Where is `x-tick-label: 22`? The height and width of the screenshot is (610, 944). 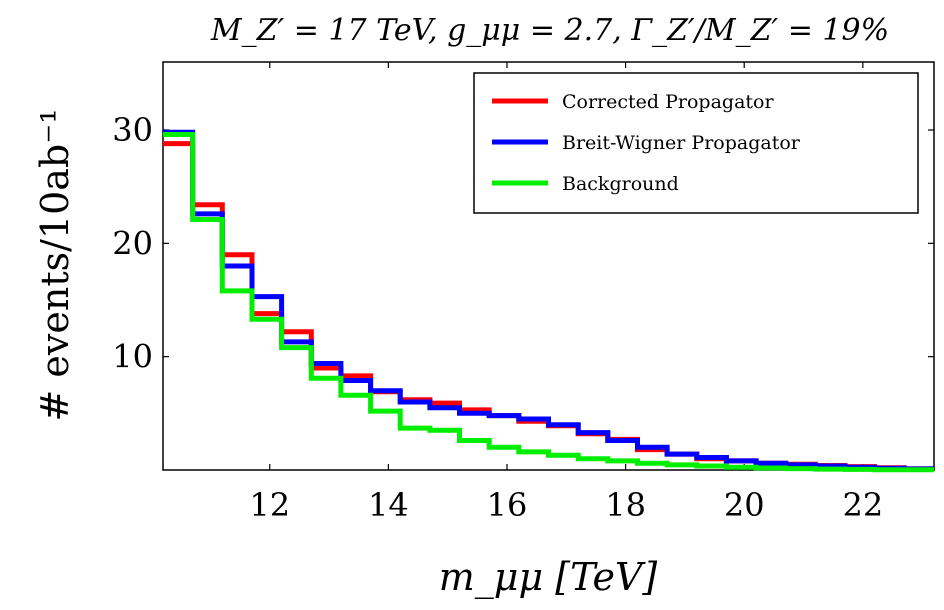
x-tick-label: 22 is located at coordinates (862, 505).